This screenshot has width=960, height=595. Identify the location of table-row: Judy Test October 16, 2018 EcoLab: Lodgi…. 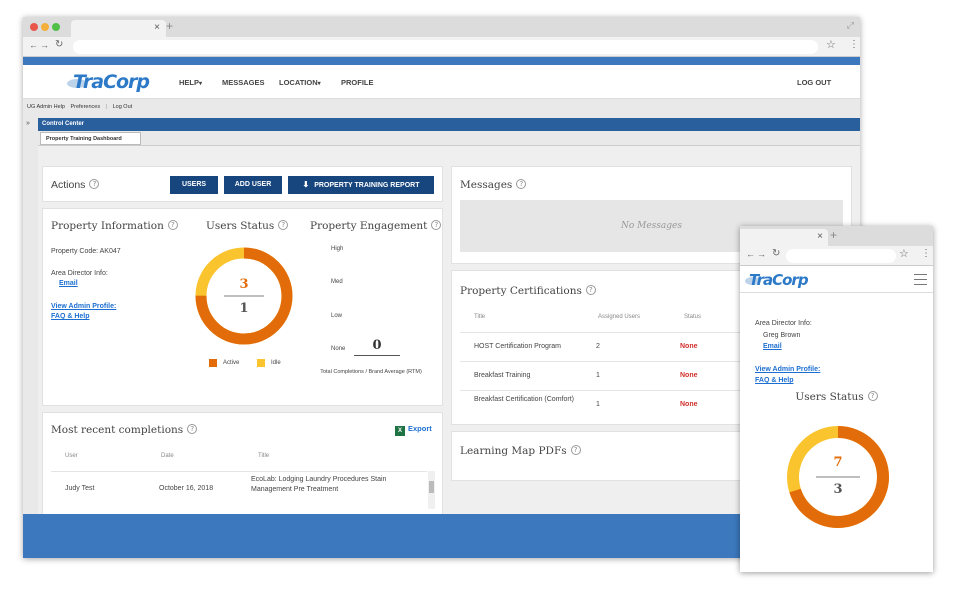
(239, 485).